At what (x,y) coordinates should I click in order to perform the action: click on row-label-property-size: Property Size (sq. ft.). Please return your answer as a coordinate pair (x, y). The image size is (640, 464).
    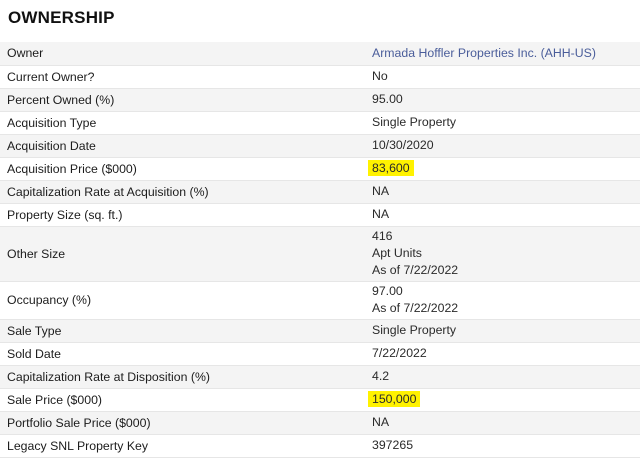
    Looking at the image, I should click on (182, 215).